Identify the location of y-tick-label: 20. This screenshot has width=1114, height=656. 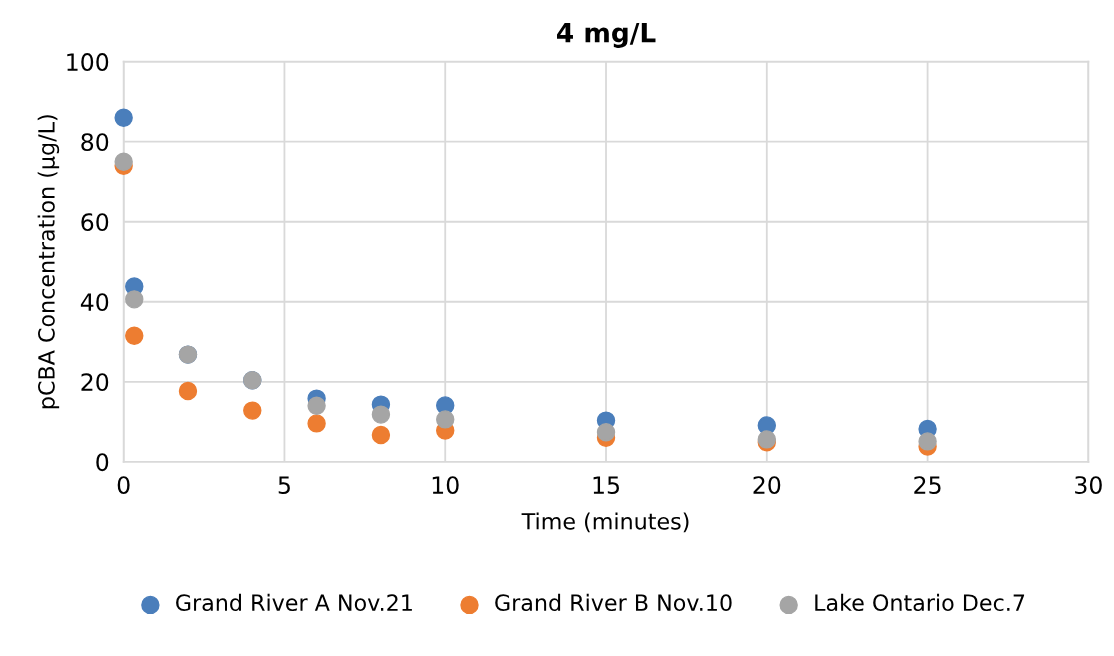
(95, 382).